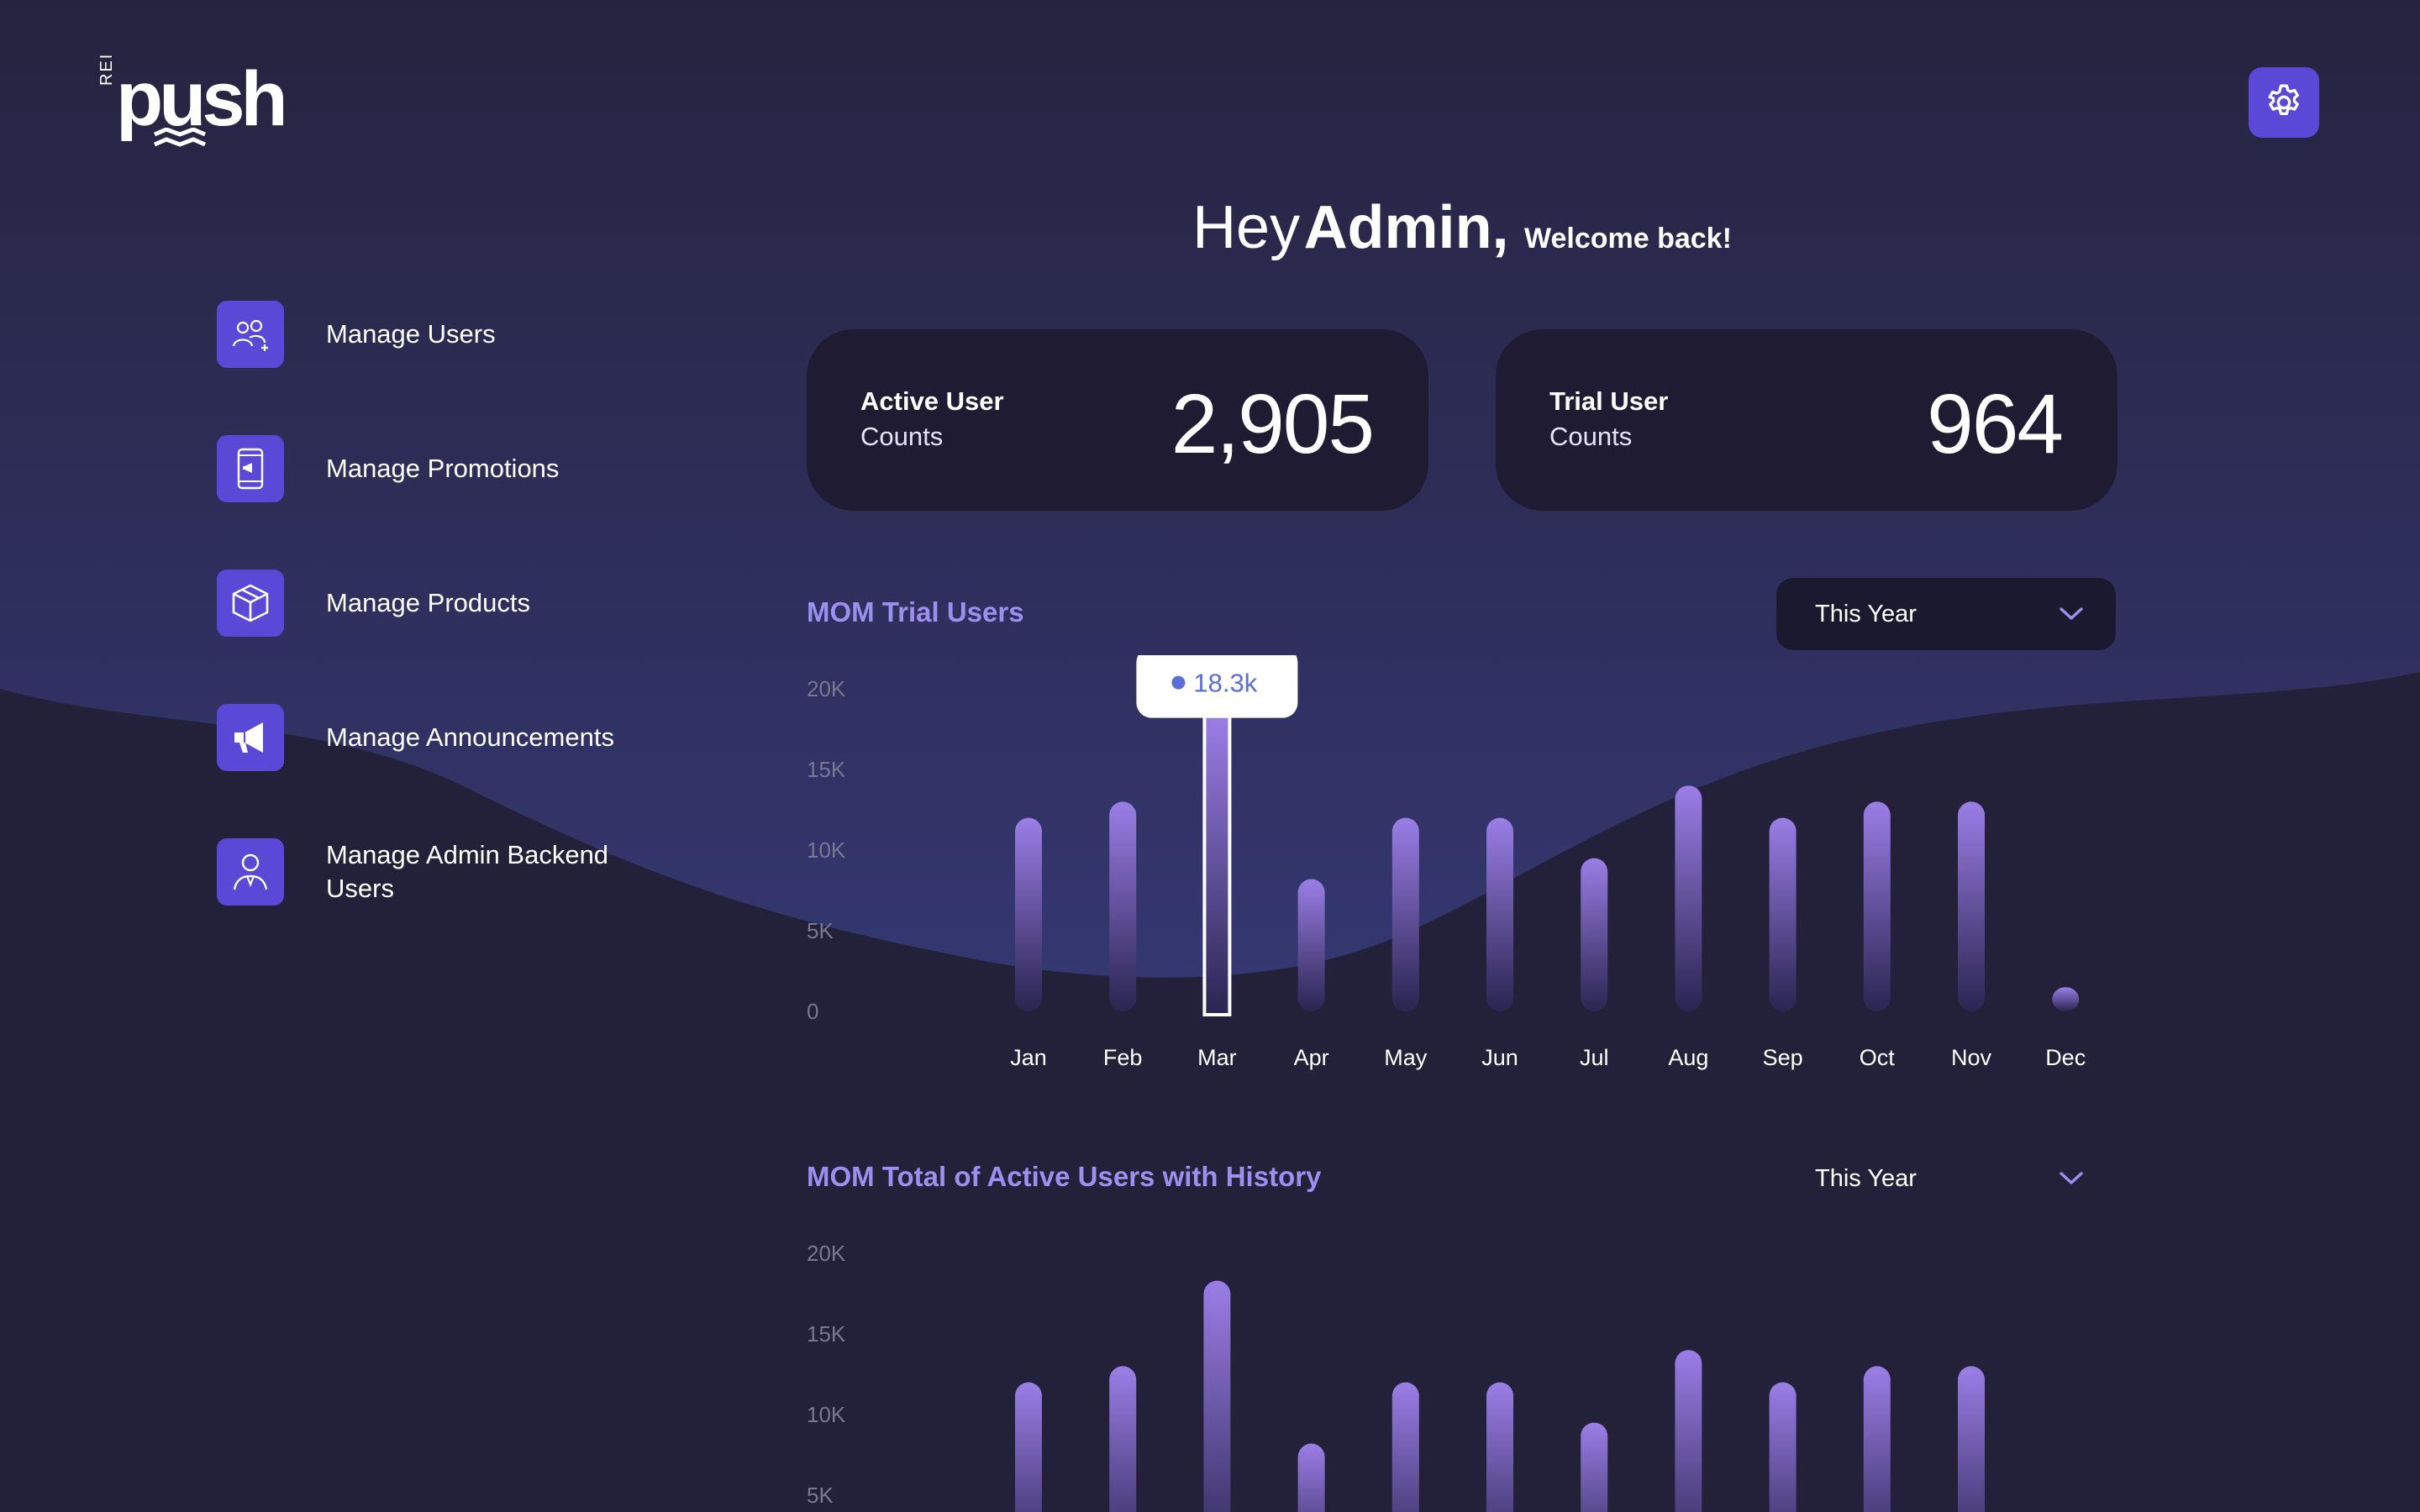 The width and height of the screenshot is (2420, 1512). What do you see at coordinates (915, 611) in the screenshot?
I see `trial-users-chart-title: MOM Trial Users` at bounding box center [915, 611].